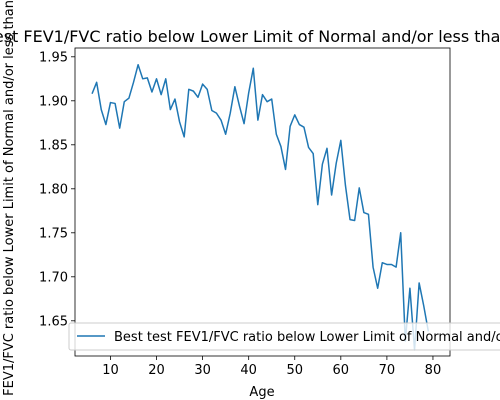 The width and height of the screenshot is (500, 400). I want to click on y-tick-label: 1.70, so click(53, 277).